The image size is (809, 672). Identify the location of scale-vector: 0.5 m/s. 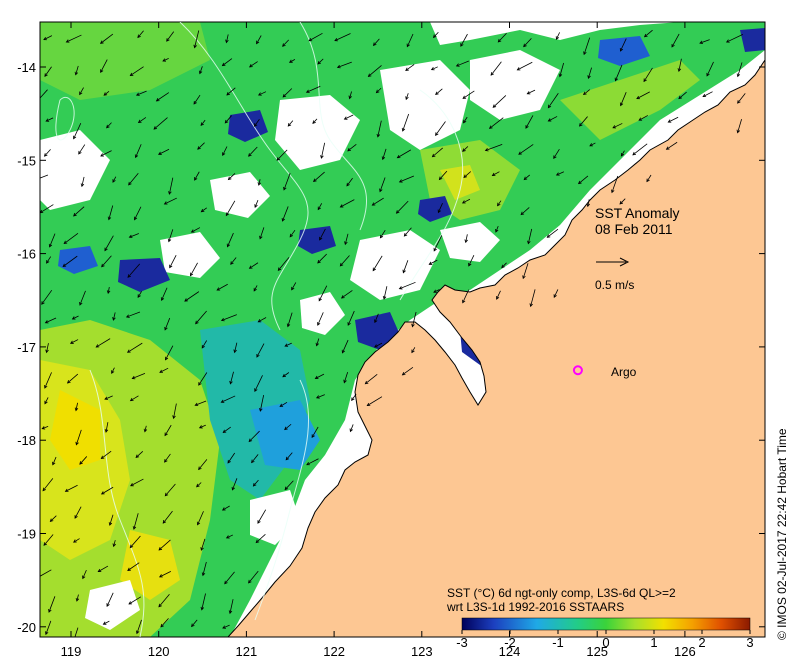
(614, 274).